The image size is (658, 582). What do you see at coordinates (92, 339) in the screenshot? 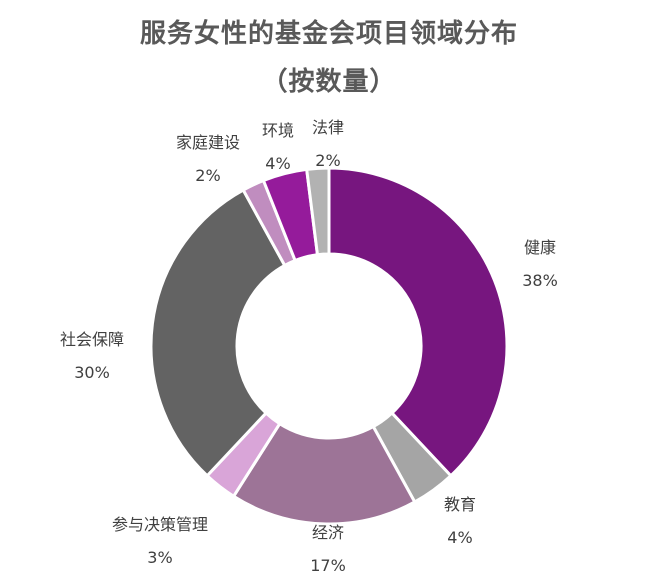
I see `data-label-category: 社会保障` at bounding box center [92, 339].